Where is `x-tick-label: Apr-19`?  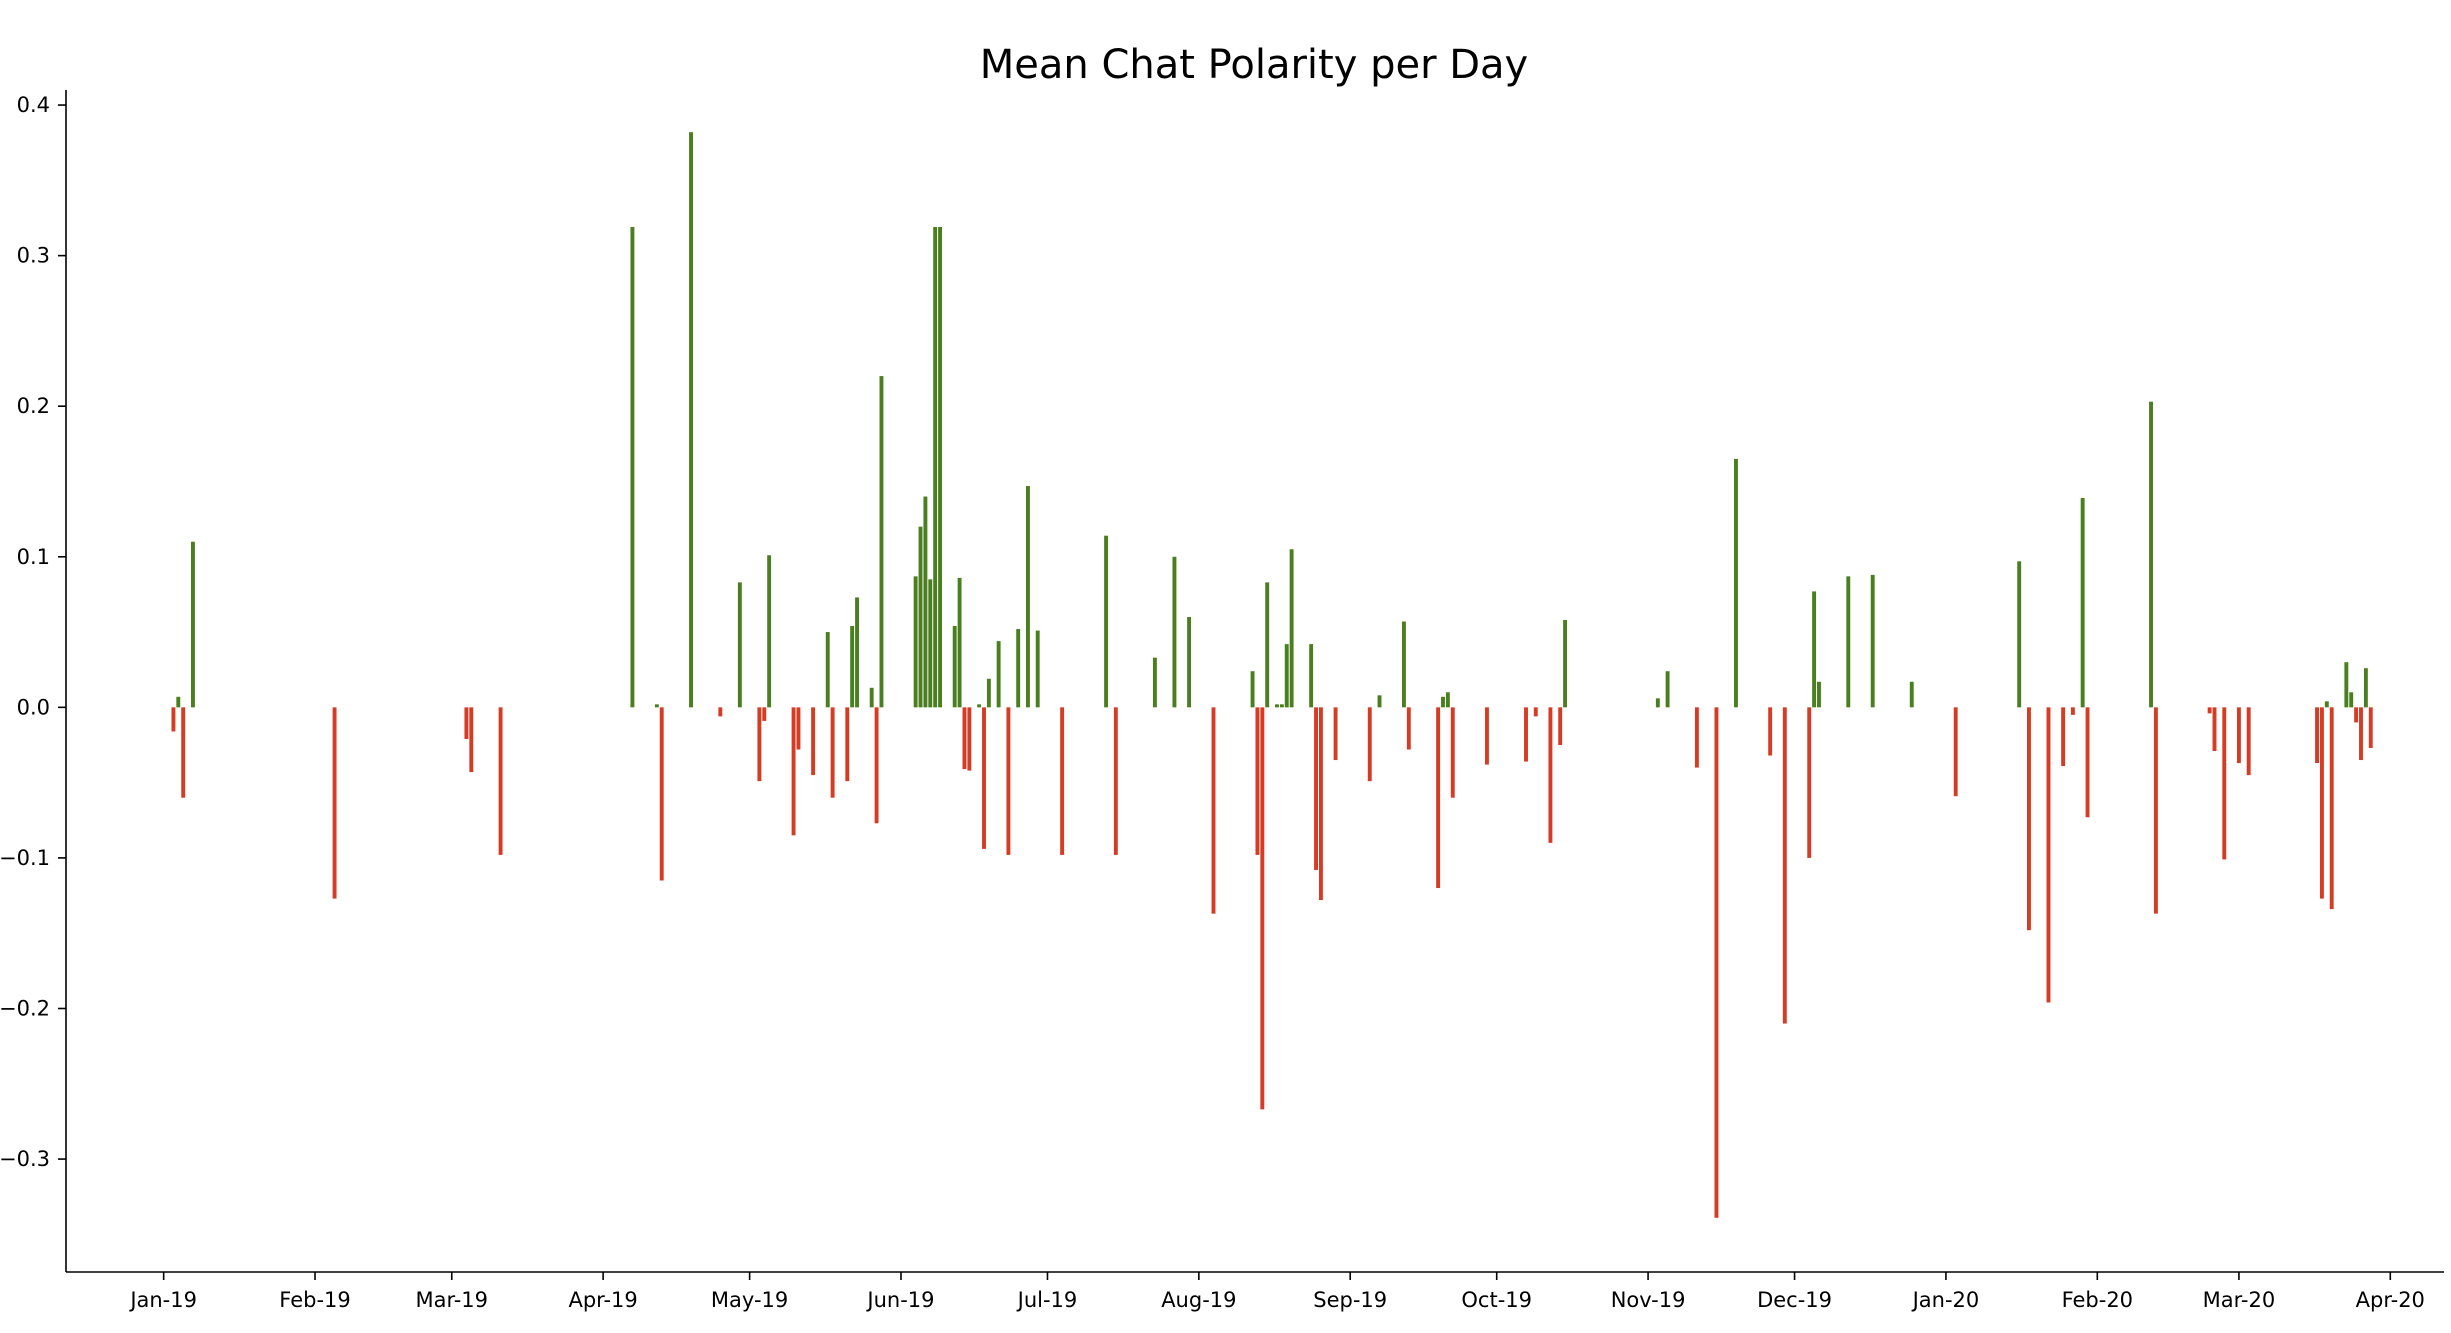 x-tick-label: Apr-19 is located at coordinates (602, 1300).